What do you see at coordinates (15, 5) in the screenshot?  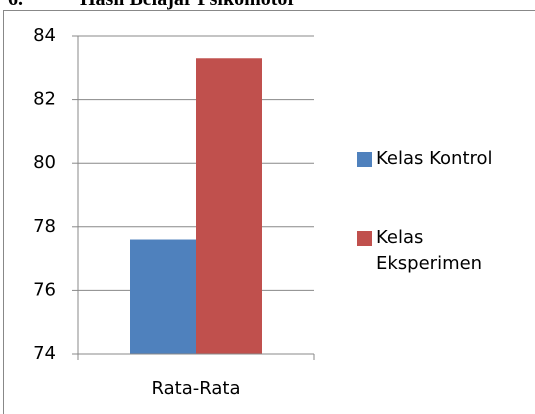 I see `heading-number: 6.` at bounding box center [15, 5].